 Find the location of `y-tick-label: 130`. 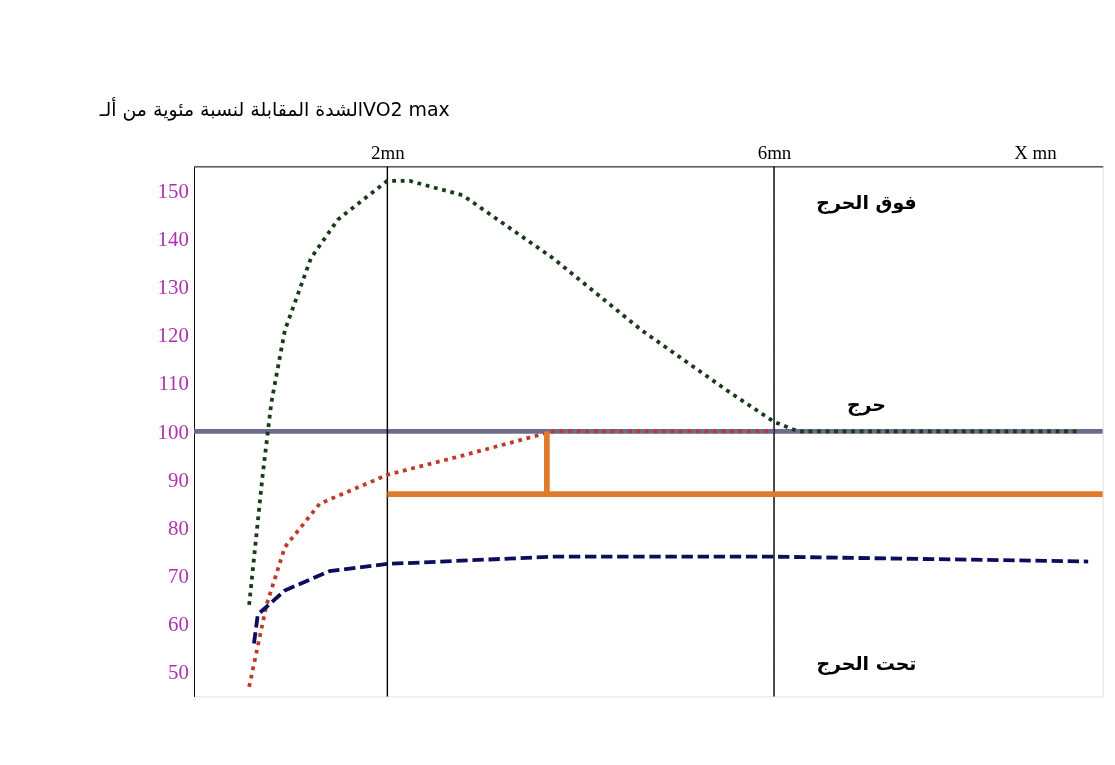

y-tick-label: 130 is located at coordinates (173, 286).